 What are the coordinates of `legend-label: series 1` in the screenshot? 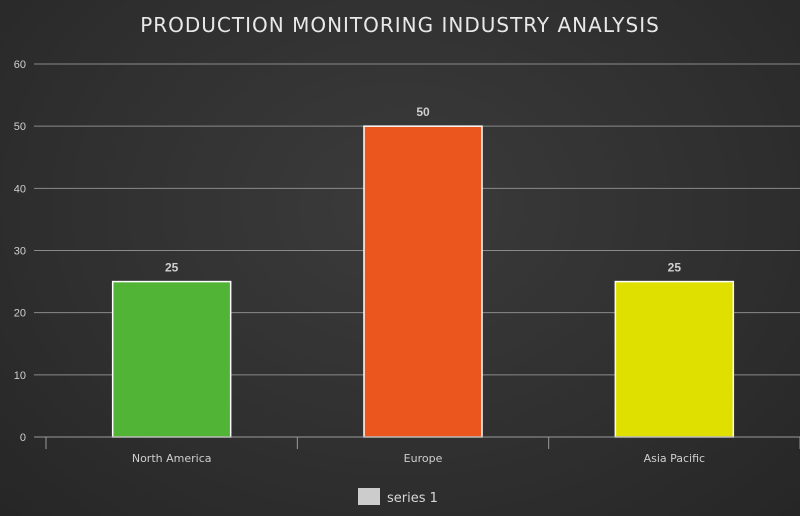 It's located at (412, 498).